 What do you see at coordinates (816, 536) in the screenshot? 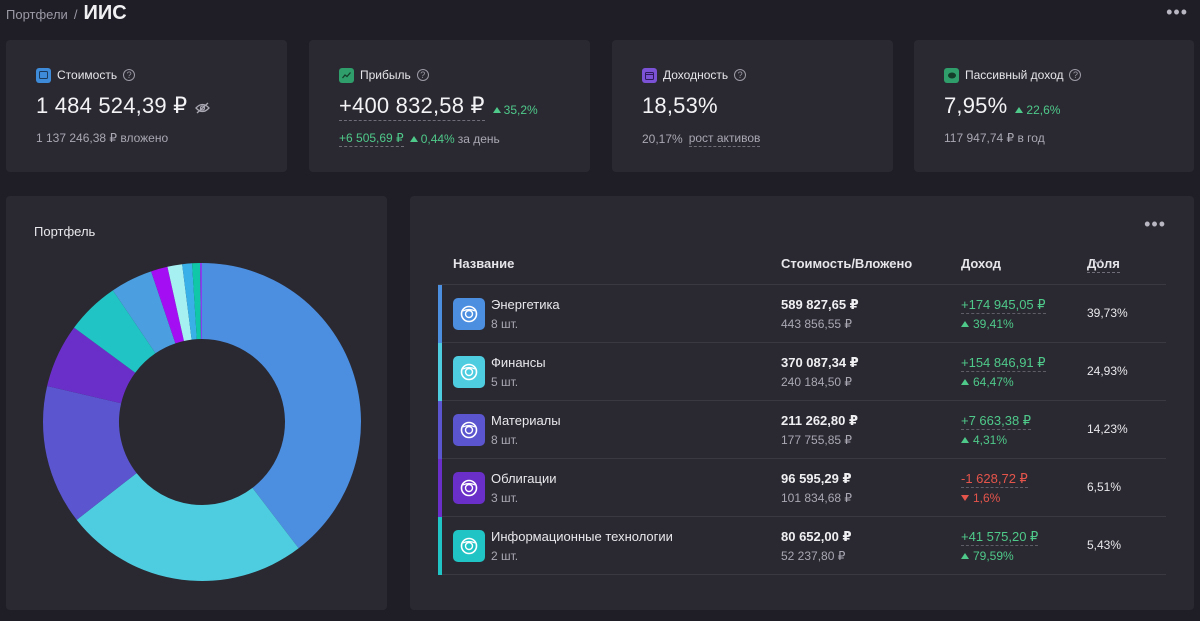
I see `sector-cost: 80 652,00 ₽` at bounding box center [816, 536].